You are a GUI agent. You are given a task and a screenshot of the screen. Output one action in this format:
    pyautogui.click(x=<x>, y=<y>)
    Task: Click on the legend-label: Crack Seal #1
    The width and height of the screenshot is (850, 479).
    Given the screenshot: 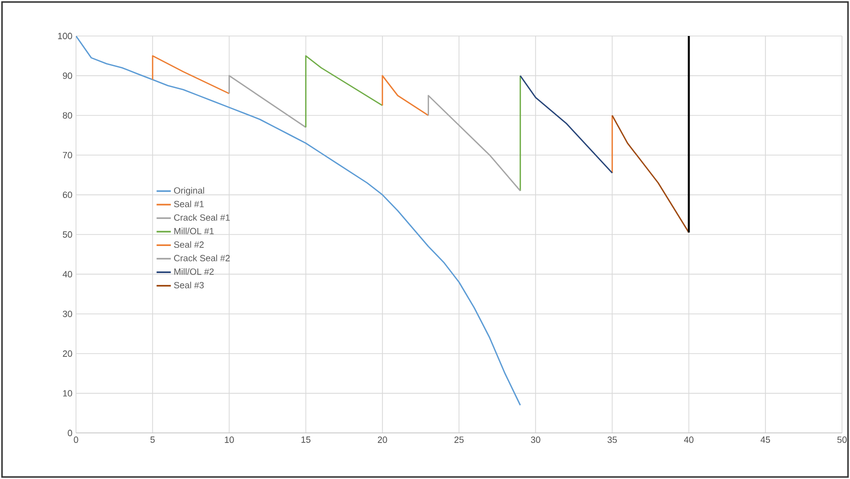 What is the action you would take?
    pyautogui.click(x=202, y=217)
    